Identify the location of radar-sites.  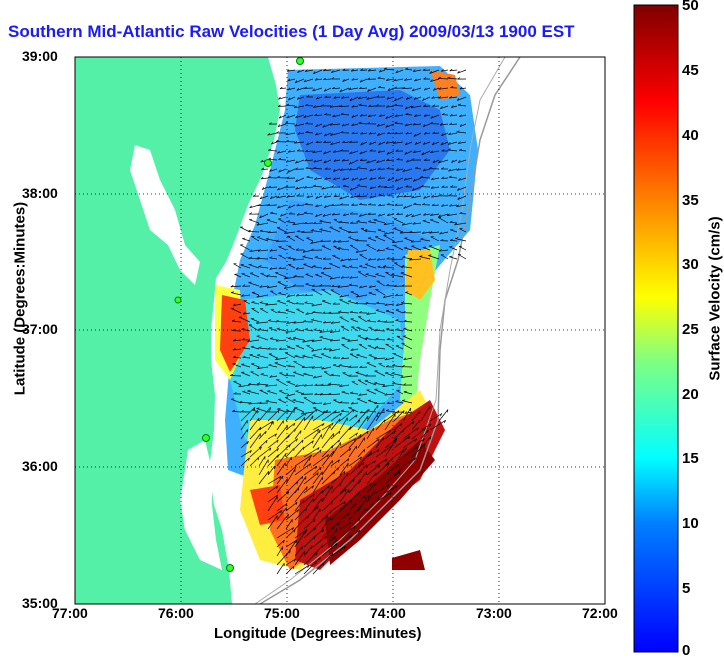
(239, 314).